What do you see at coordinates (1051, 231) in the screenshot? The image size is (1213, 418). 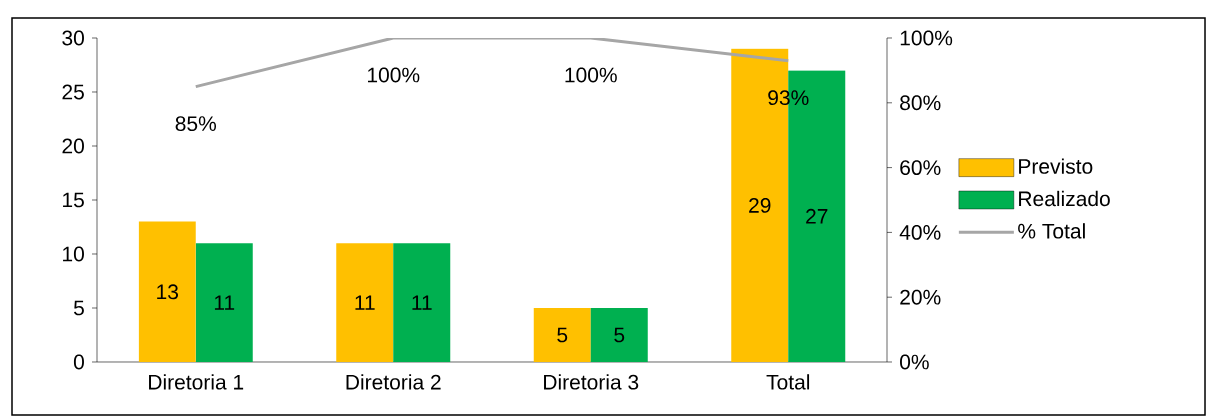 I see `legend-label: % Total` at bounding box center [1051, 231].